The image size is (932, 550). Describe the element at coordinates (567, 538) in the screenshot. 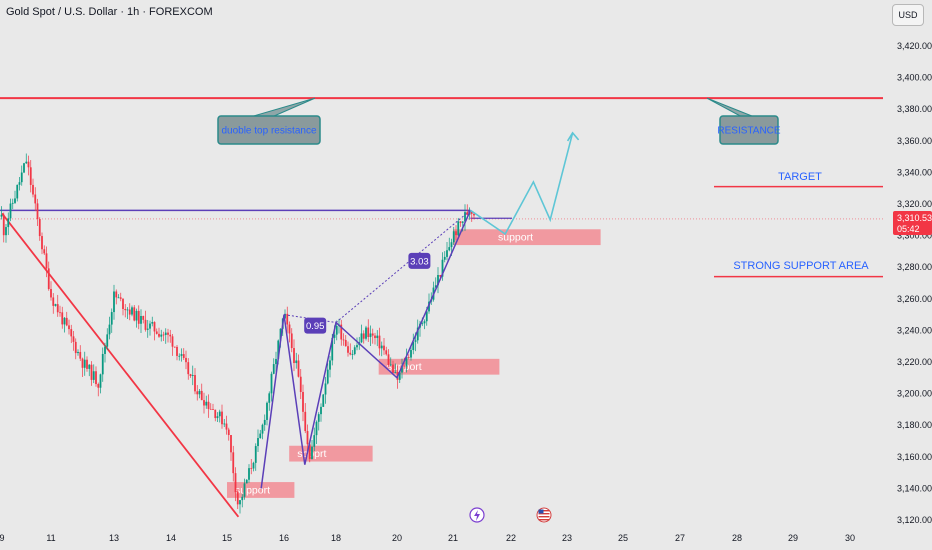

I see `x-tick-label: 23` at that location.